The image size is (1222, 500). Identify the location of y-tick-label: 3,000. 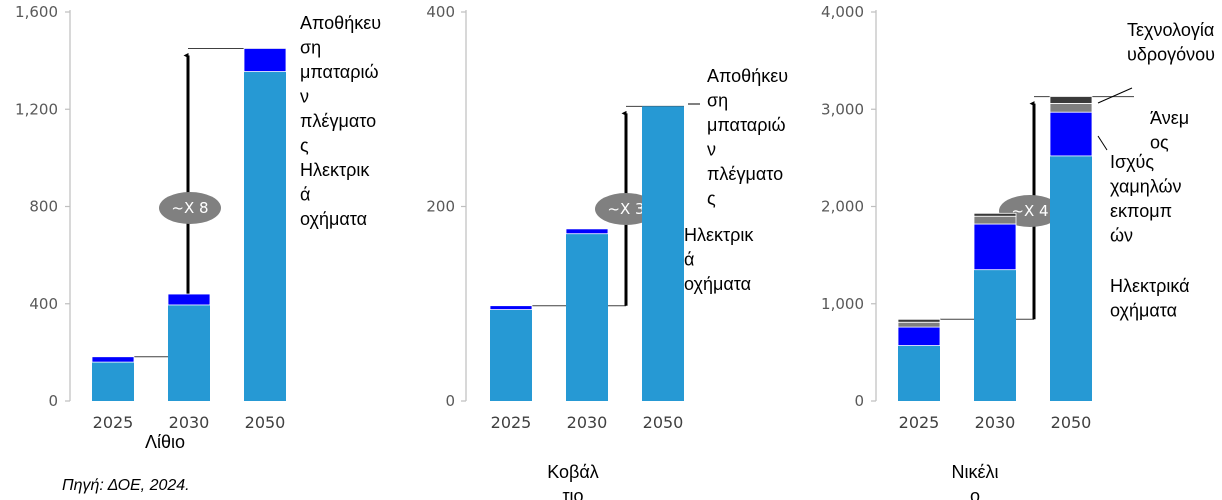
(842, 109).